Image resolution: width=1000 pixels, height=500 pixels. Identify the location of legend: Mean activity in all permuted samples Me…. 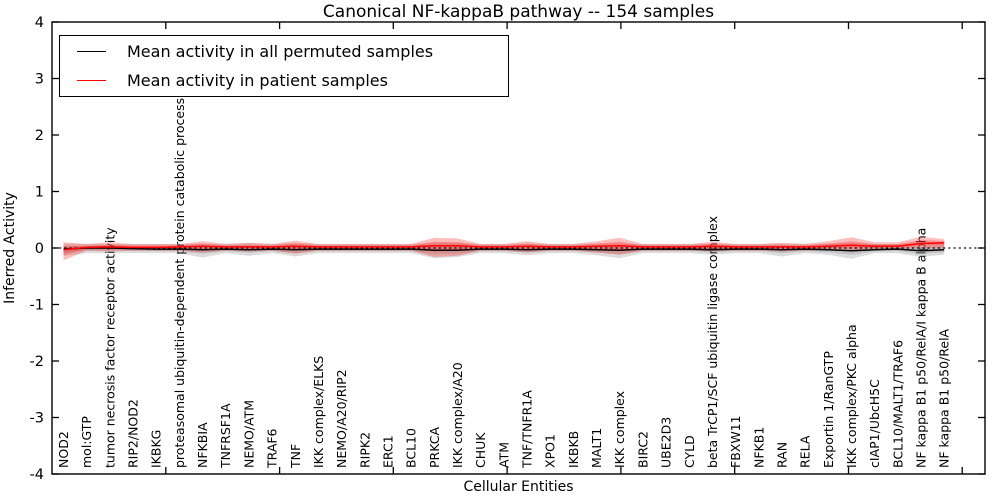
(284, 66).